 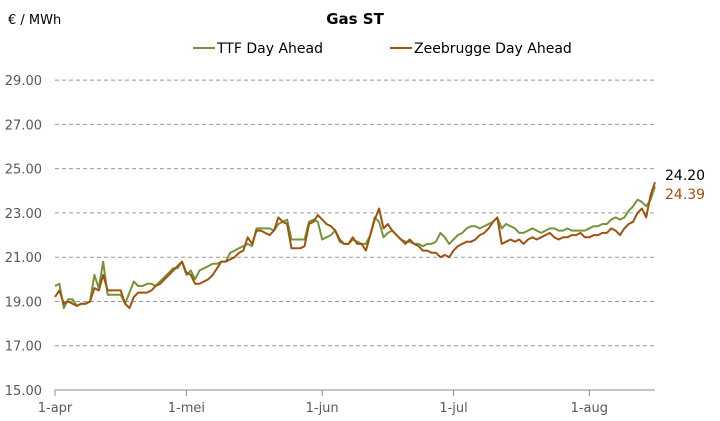 I want to click on y-tick-label: 21.00, so click(x=23, y=258).